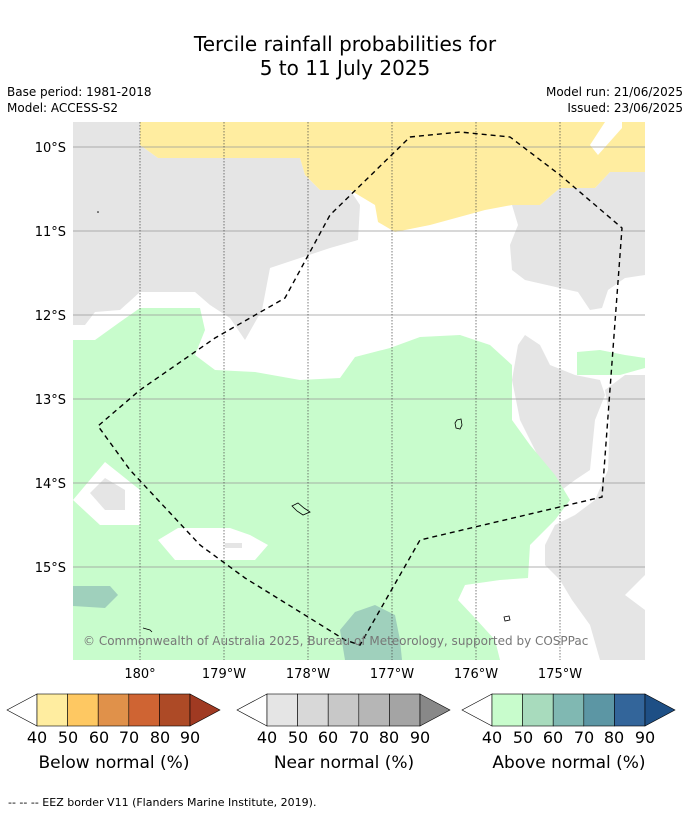  I want to click on latitude-labels: 10°S 11°S 12°S 13°S 14°S 15°S, so click(50, 358).